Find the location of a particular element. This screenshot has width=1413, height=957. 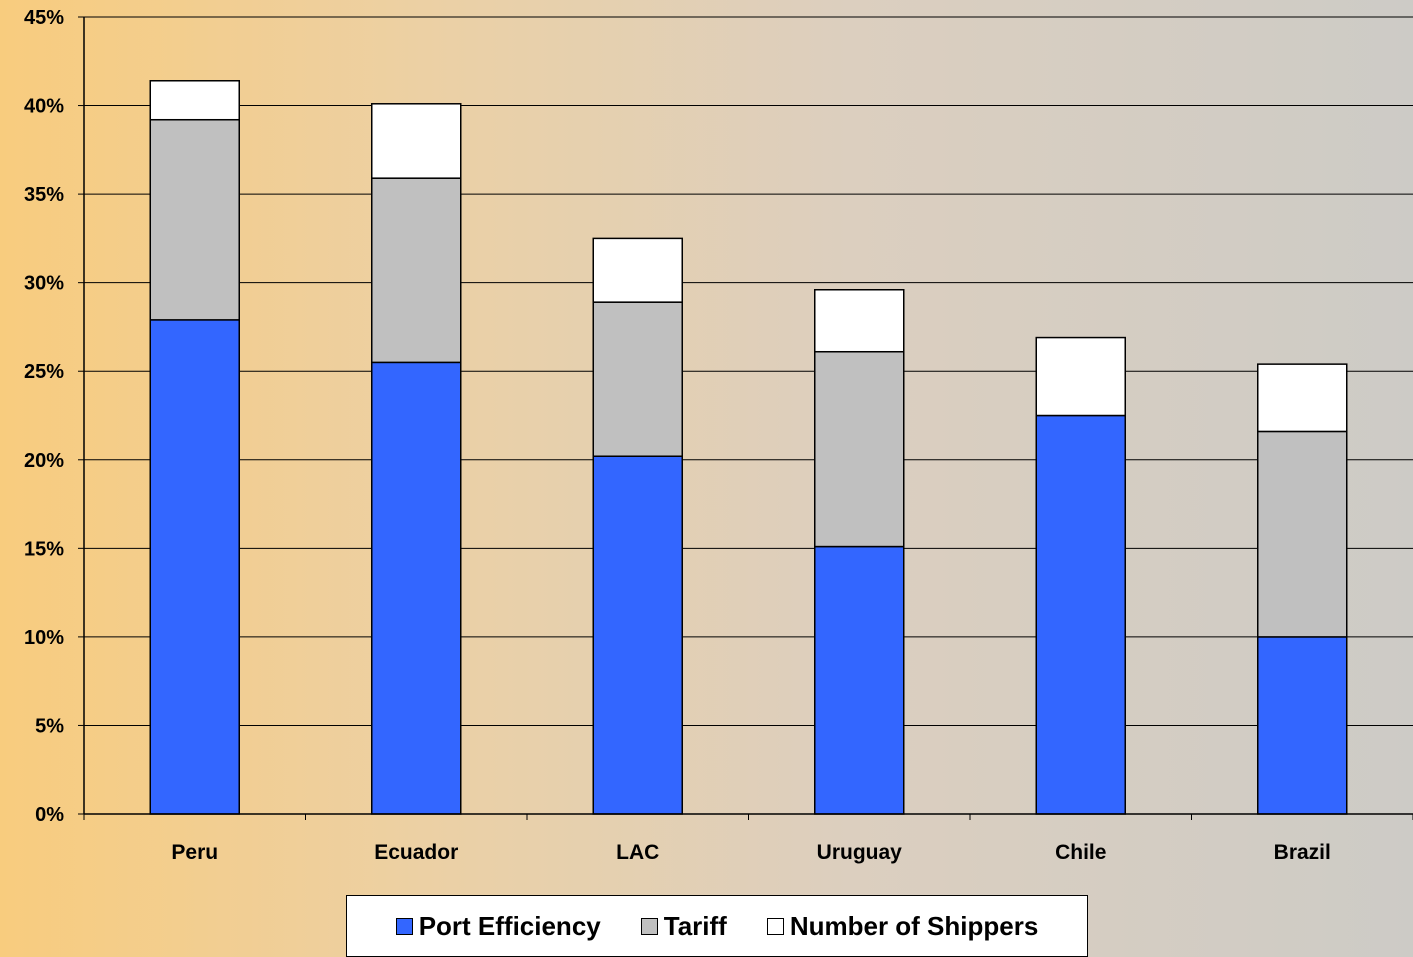

y-tick-label: 30% is located at coordinates (44, 284).